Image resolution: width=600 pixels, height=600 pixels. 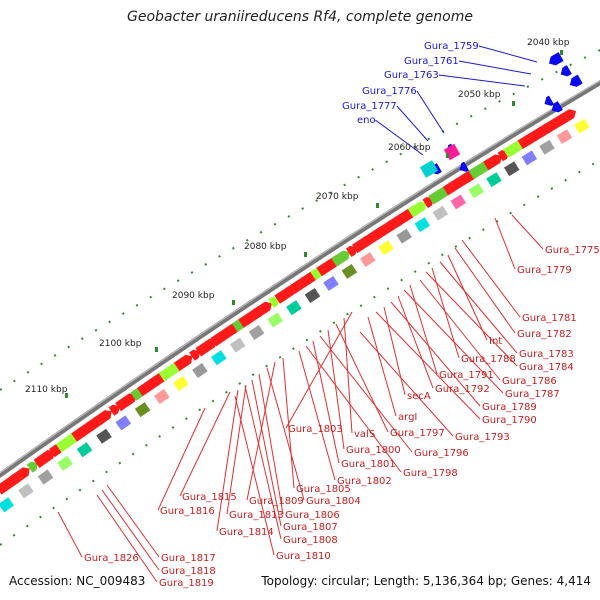 I want to click on kbp-tick-label: 2110 kbp, so click(x=46, y=390).